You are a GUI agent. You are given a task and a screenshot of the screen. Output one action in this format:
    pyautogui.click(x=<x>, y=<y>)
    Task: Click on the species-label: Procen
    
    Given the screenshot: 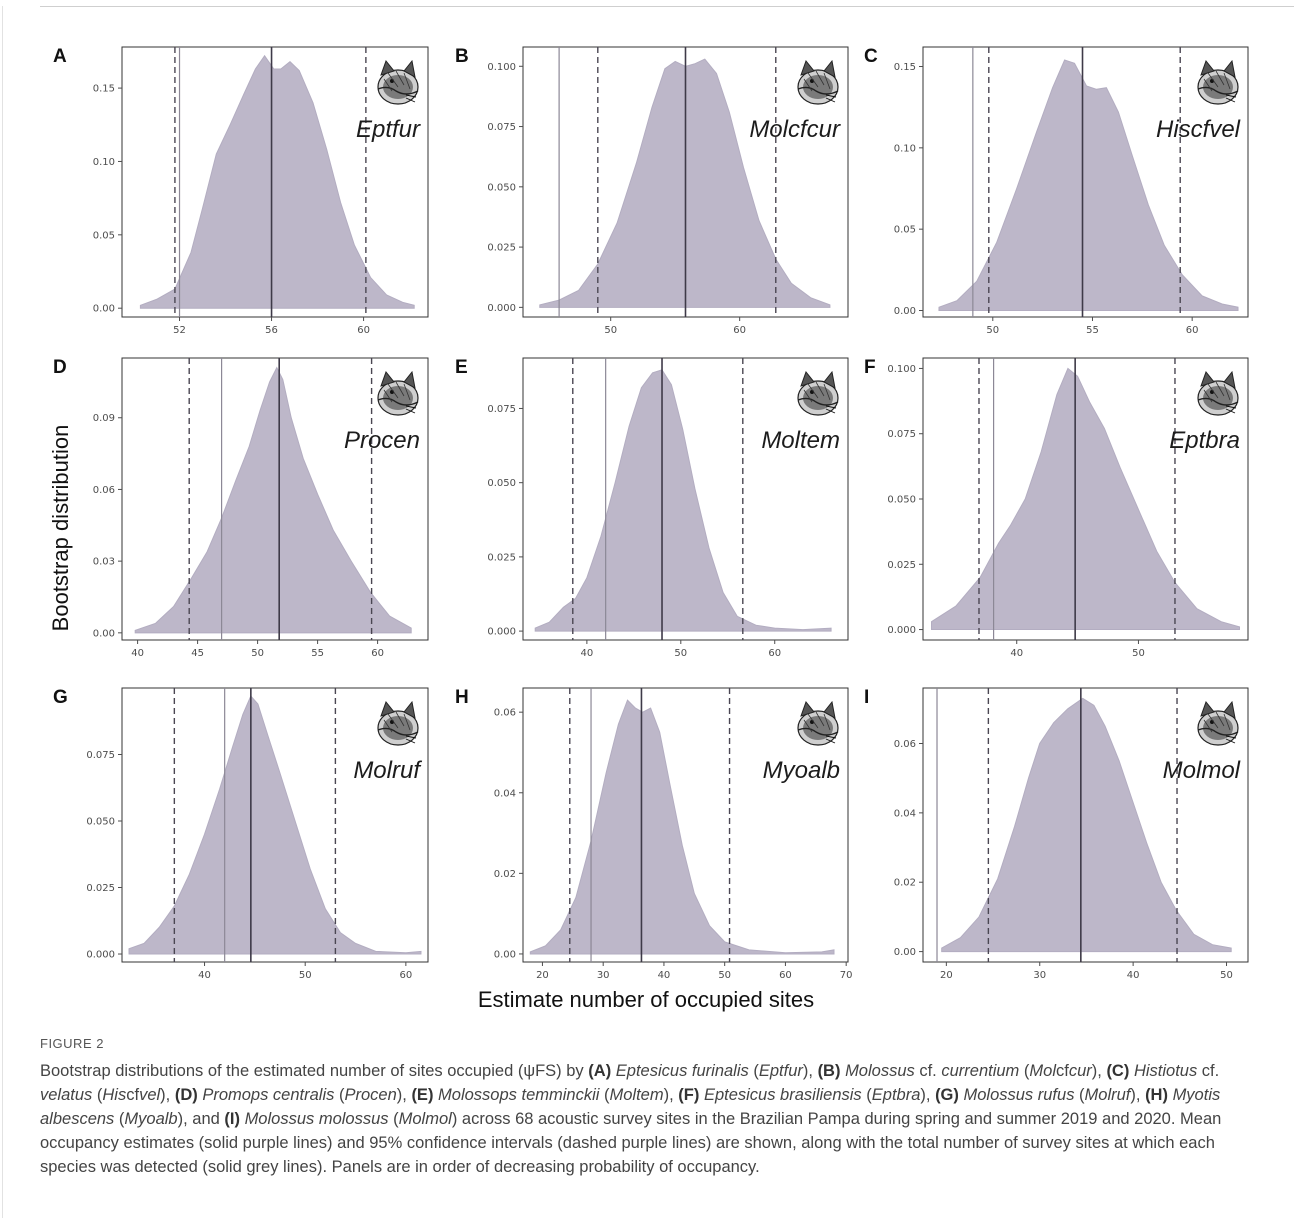 What is the action you would take?
    pyautogui.click(x=382, y=440)
    